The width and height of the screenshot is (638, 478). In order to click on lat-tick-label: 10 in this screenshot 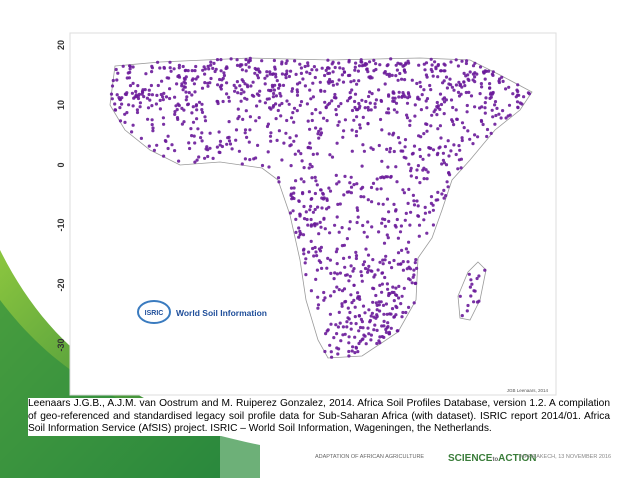, I will do `click(61, 105)`.